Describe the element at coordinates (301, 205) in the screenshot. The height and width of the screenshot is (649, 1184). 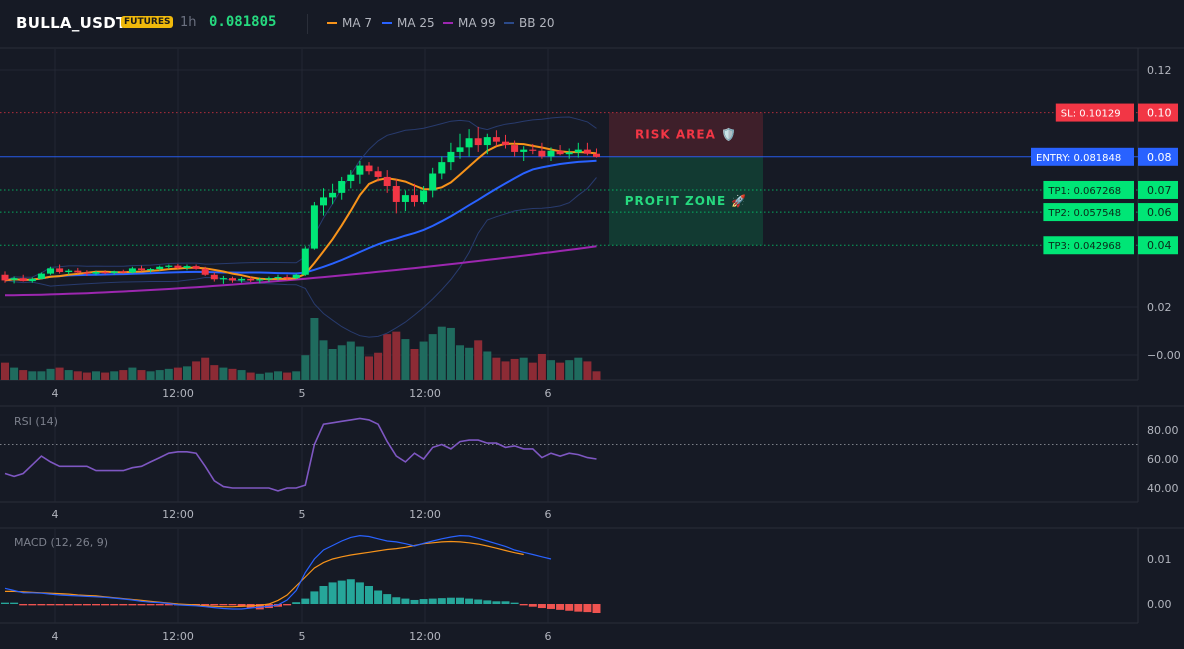
I see `candlesticks` at that location.